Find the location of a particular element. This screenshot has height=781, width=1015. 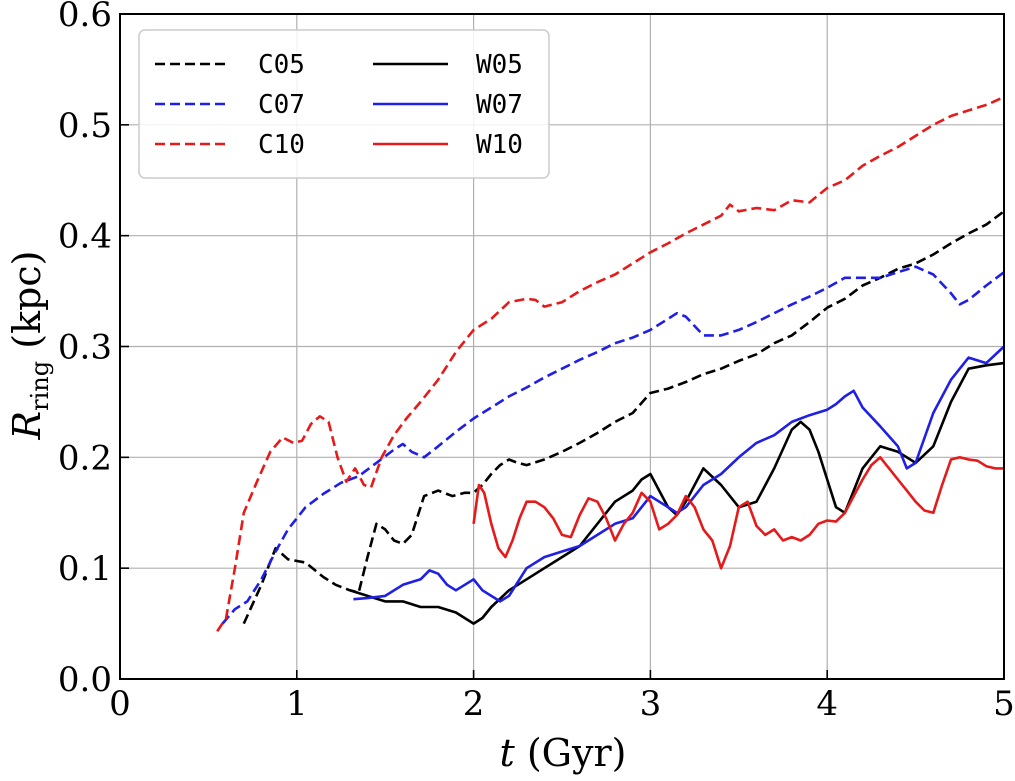

legend-label-w07: W07 is located at coordinates (499, 105).